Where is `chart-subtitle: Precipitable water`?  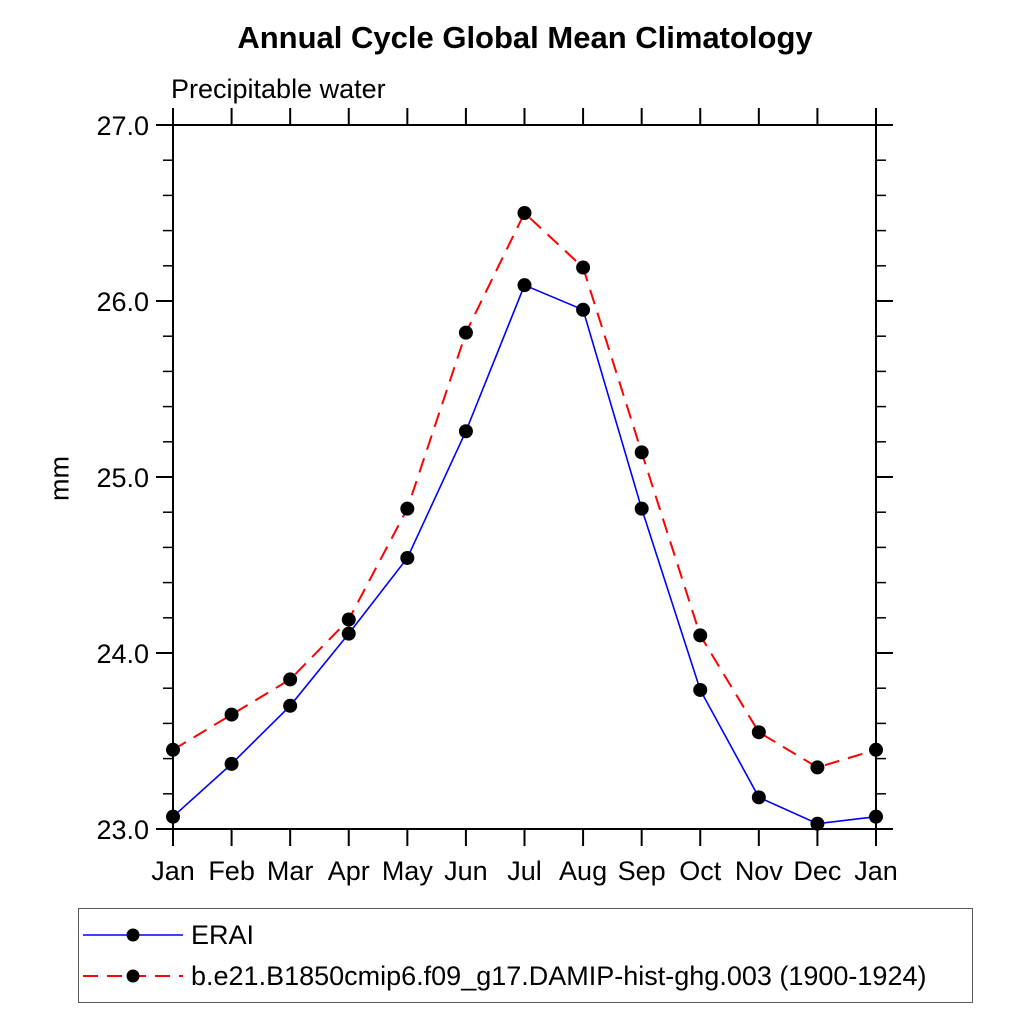
chart-subtitle: Precipitable water is located at coordinates (278, 89).